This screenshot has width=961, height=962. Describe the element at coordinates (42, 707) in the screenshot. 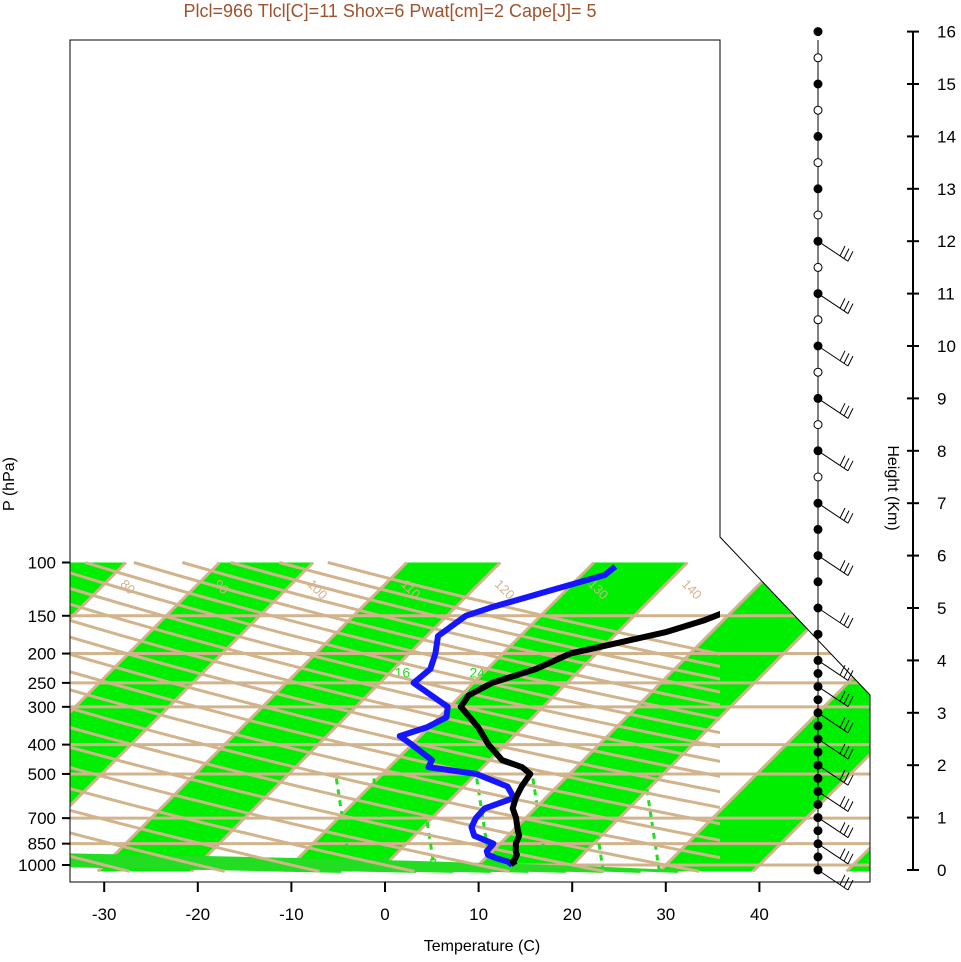

I see `p-tick-label: 300` at that location.